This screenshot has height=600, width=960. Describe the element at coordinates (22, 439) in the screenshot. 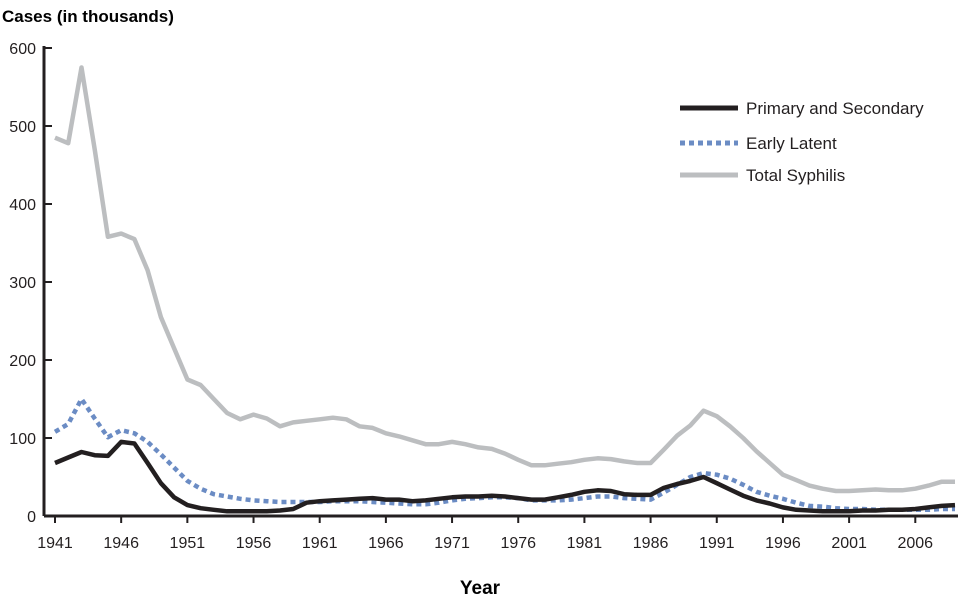

I see `y-tick-label: 100` at that location.